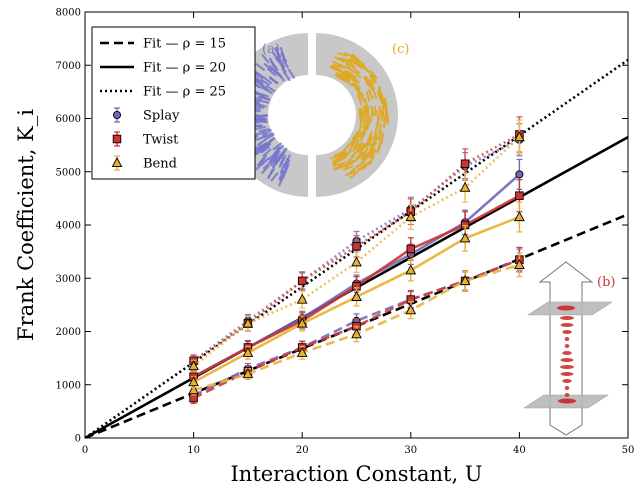  I want to click on legend-label: Fit — ρ = 25, so click(184, 92).